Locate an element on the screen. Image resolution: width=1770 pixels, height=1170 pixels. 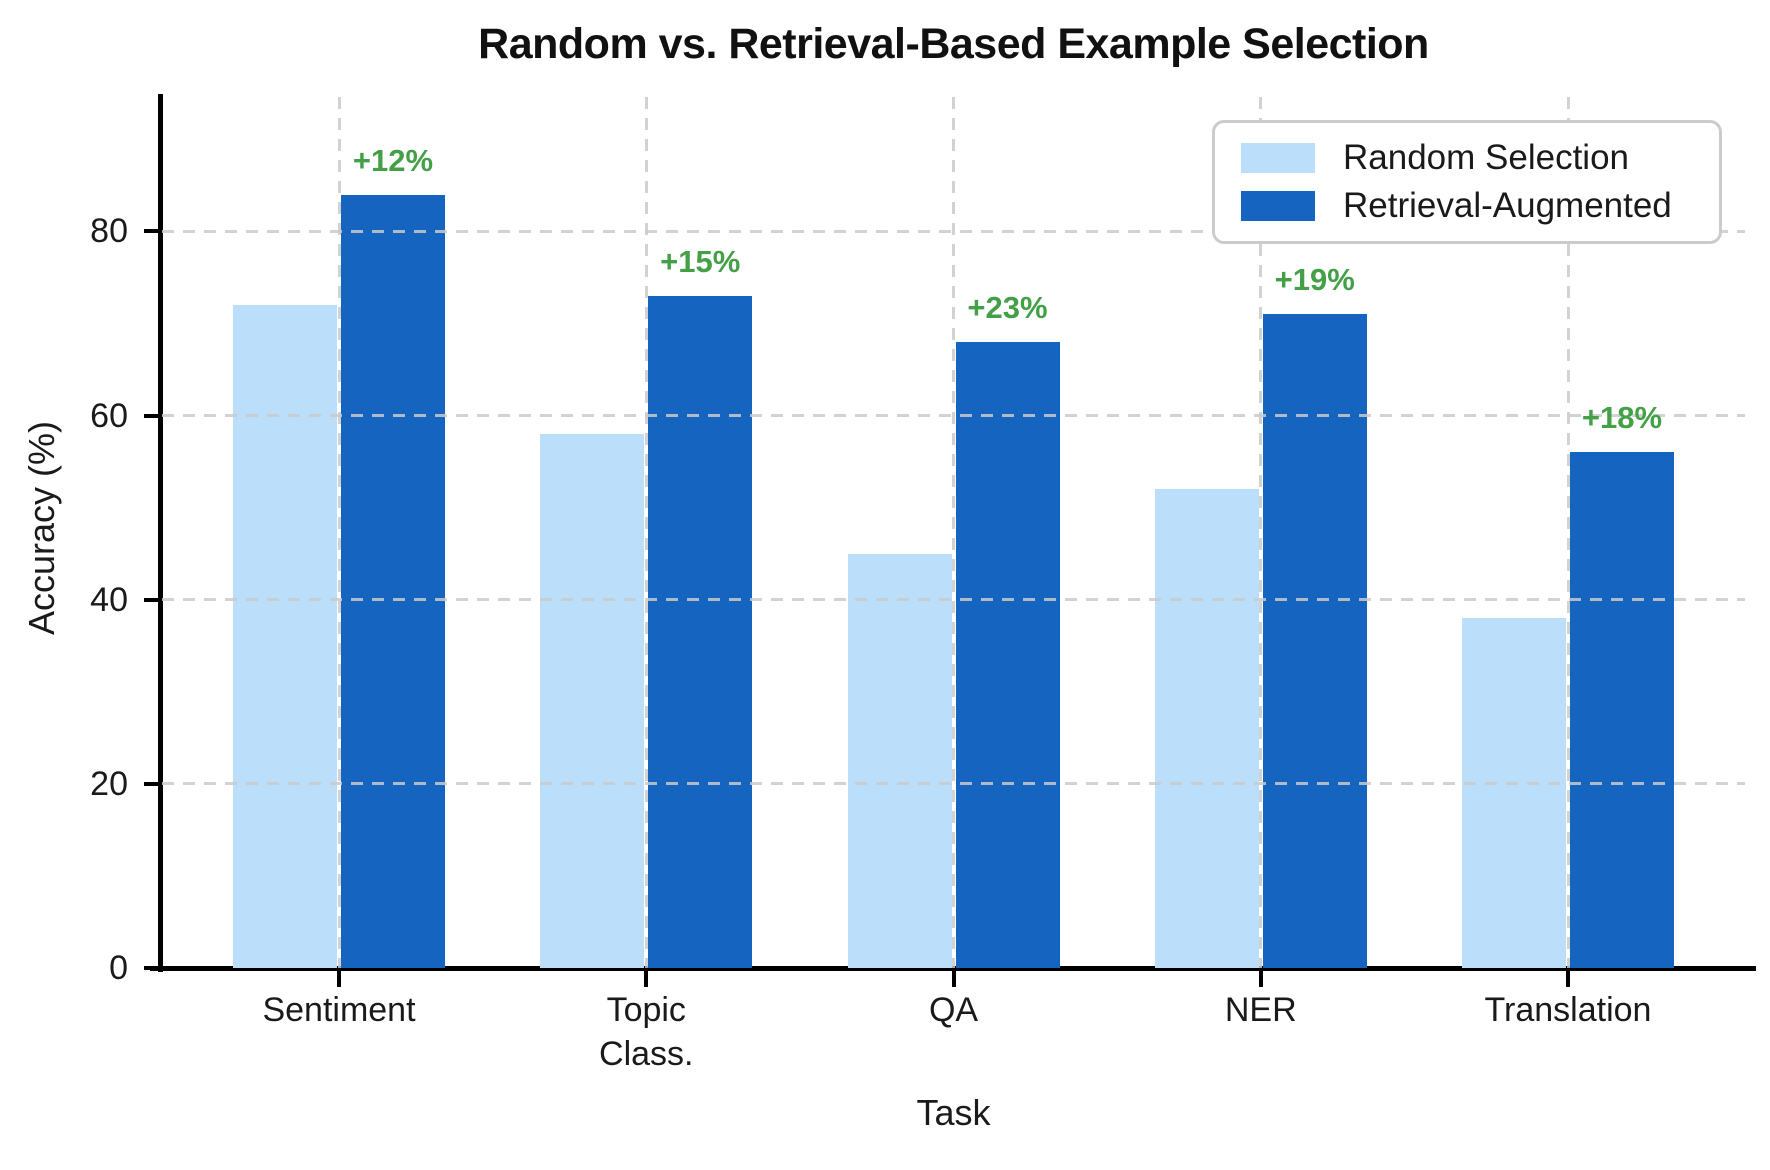
y-tick-label-20: 20 is located at coordinates (109, 783).